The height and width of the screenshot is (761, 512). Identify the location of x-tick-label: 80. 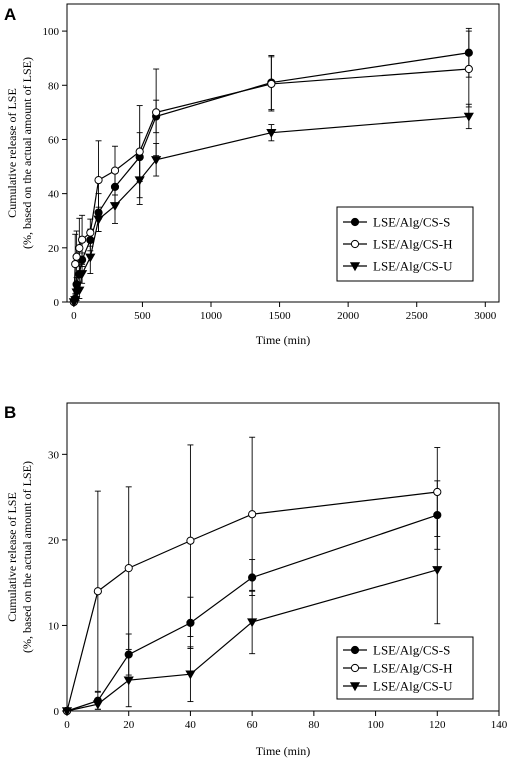
(314, 725).